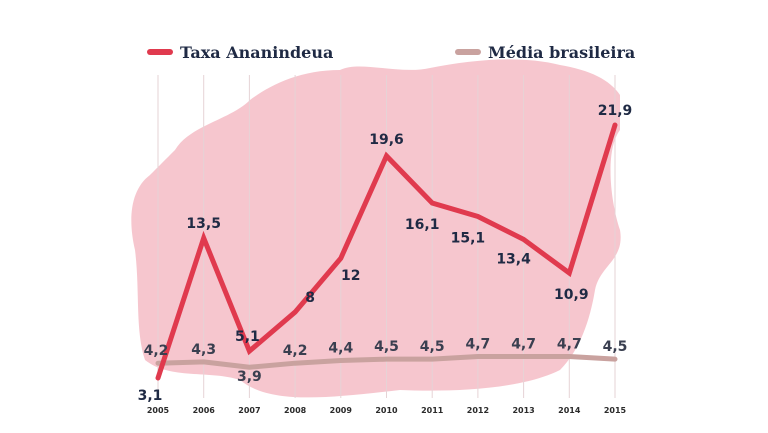 The width and height of the screenshot is (768, 433). What do you see at coordinates (478, 410) in the screenshot?
I see `x-tick-label-2012: 2012` at bounding box center [478, 410].